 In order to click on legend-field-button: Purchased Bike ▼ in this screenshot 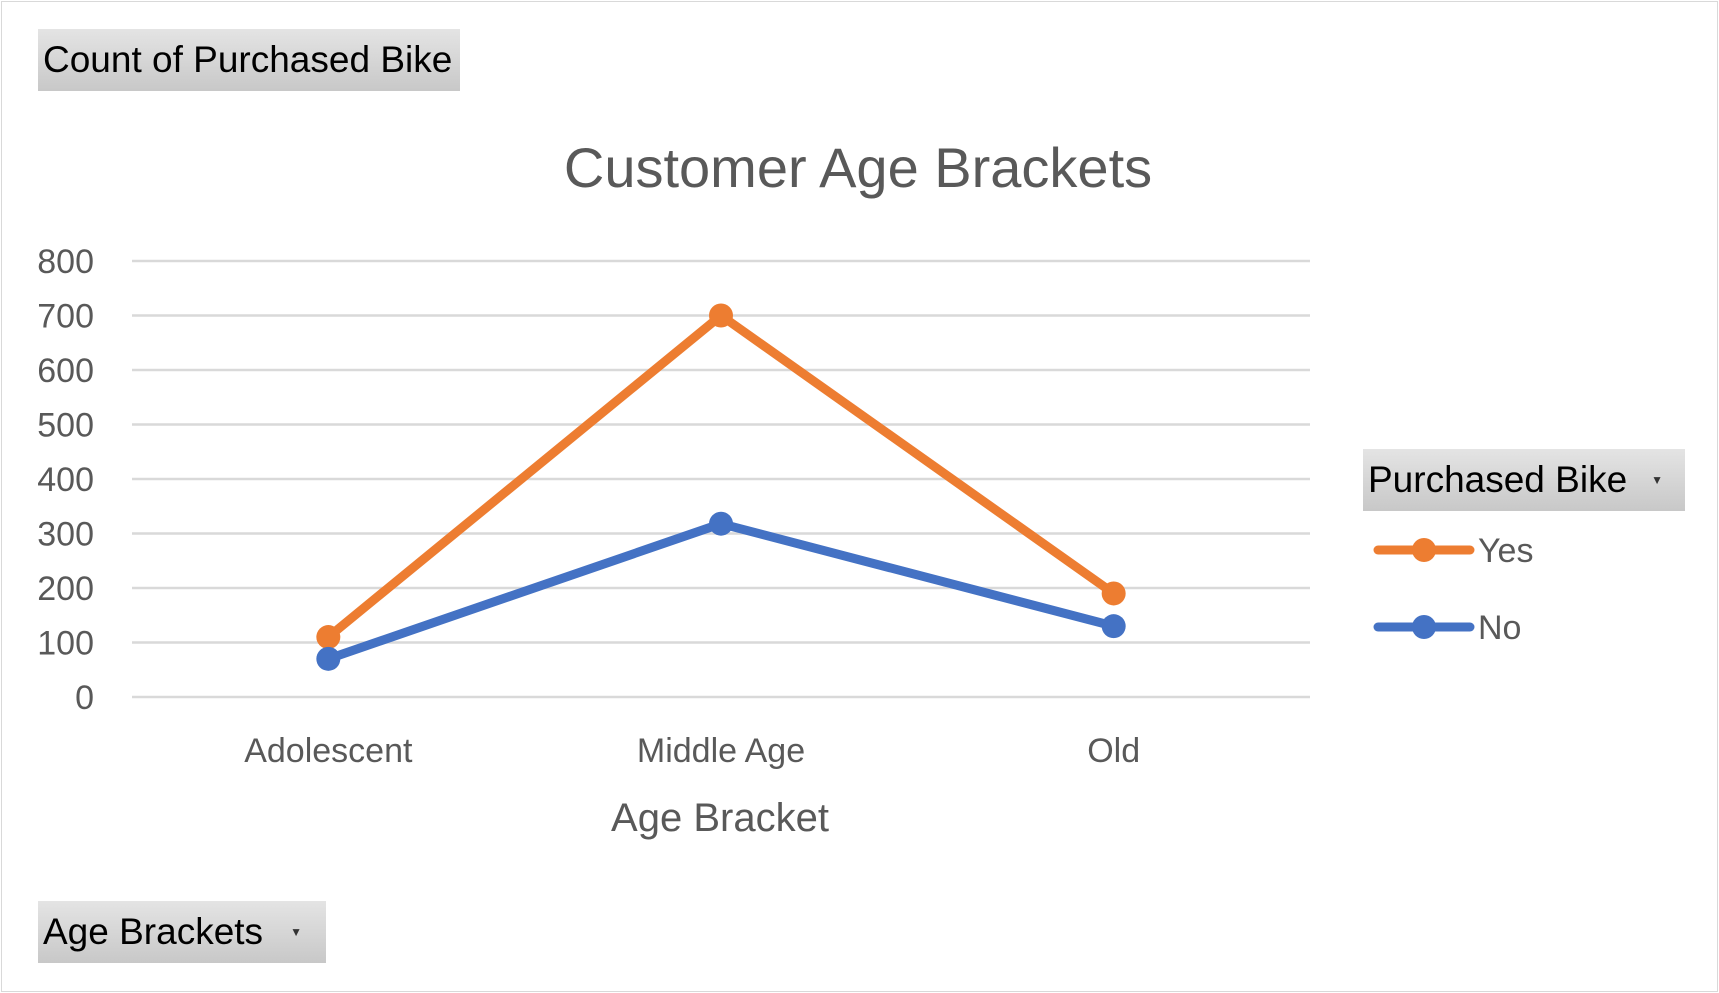, I will do `click(1524, 480)`.